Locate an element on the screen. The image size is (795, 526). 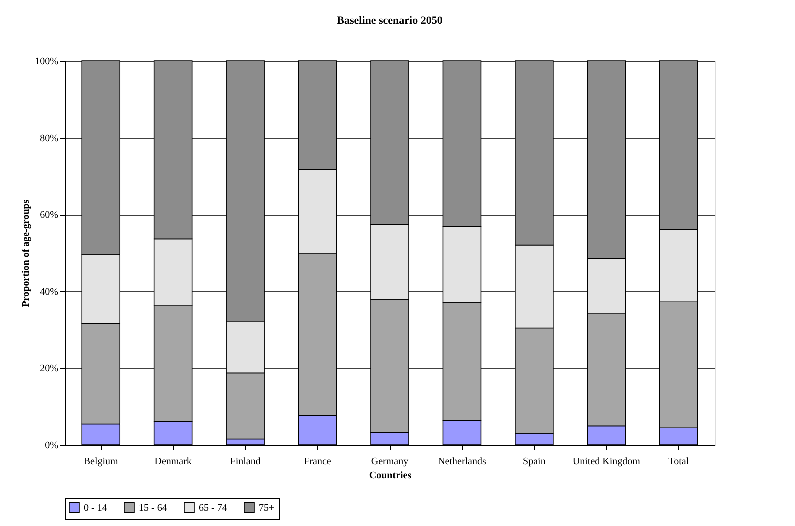
y-tick-label: 80% is located at coordinates (49, 138).